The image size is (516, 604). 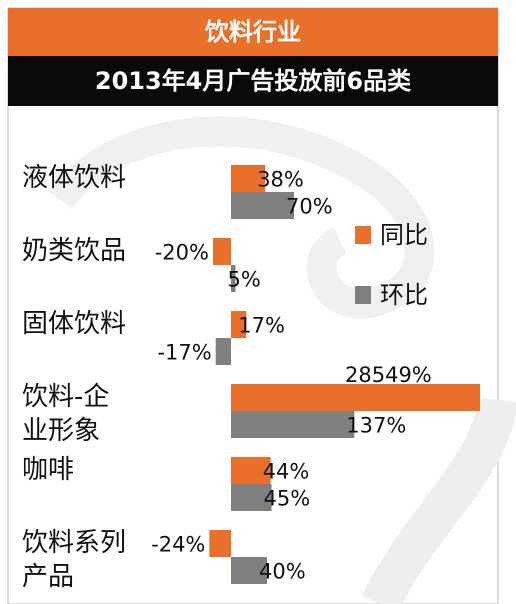 What do you see at coordinates (182, 253) in the screenshot?
I see `data-label: -20%` at bounding box center [182, 253].